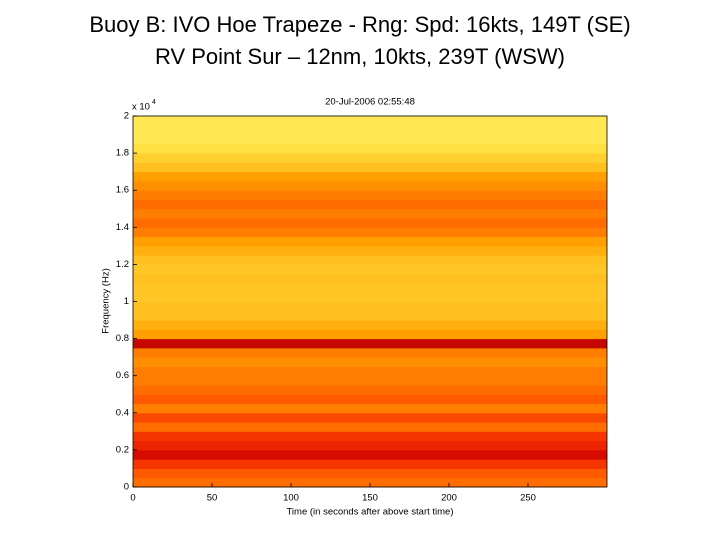  Describe the element at coordinates (291, 498) in the screenshot. I see `x-tick-label: 100` at that location.